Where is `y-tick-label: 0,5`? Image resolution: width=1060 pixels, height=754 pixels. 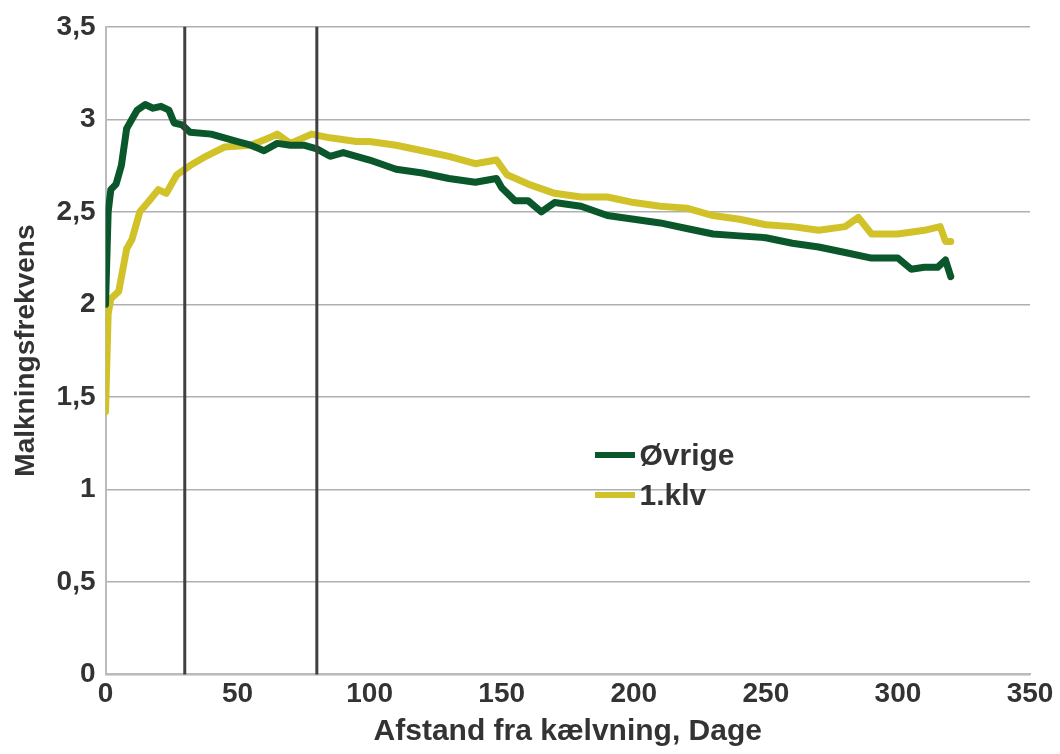
y-tick-label: 0,5 is located at coordinates (76, 580).